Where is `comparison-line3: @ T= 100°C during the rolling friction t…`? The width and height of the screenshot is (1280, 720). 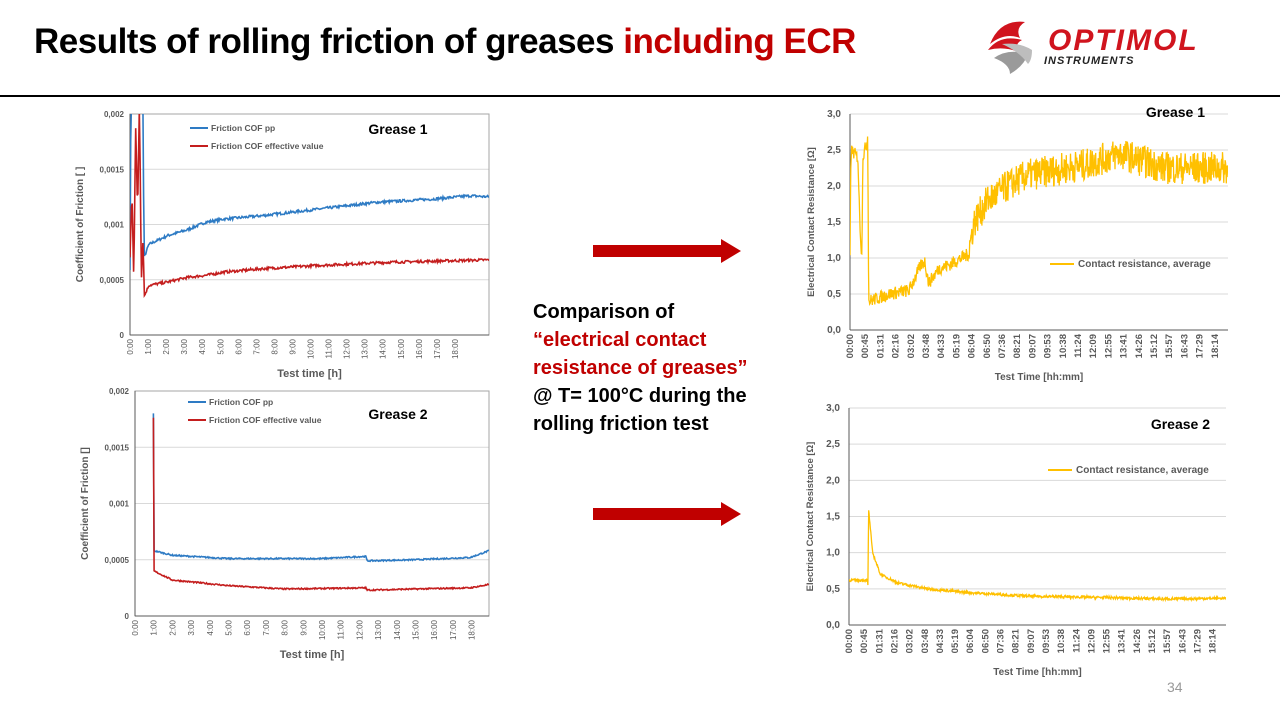 comparison-line3: @ T= 100°C during the rolling friction t… is located at coordinates (640, 410).